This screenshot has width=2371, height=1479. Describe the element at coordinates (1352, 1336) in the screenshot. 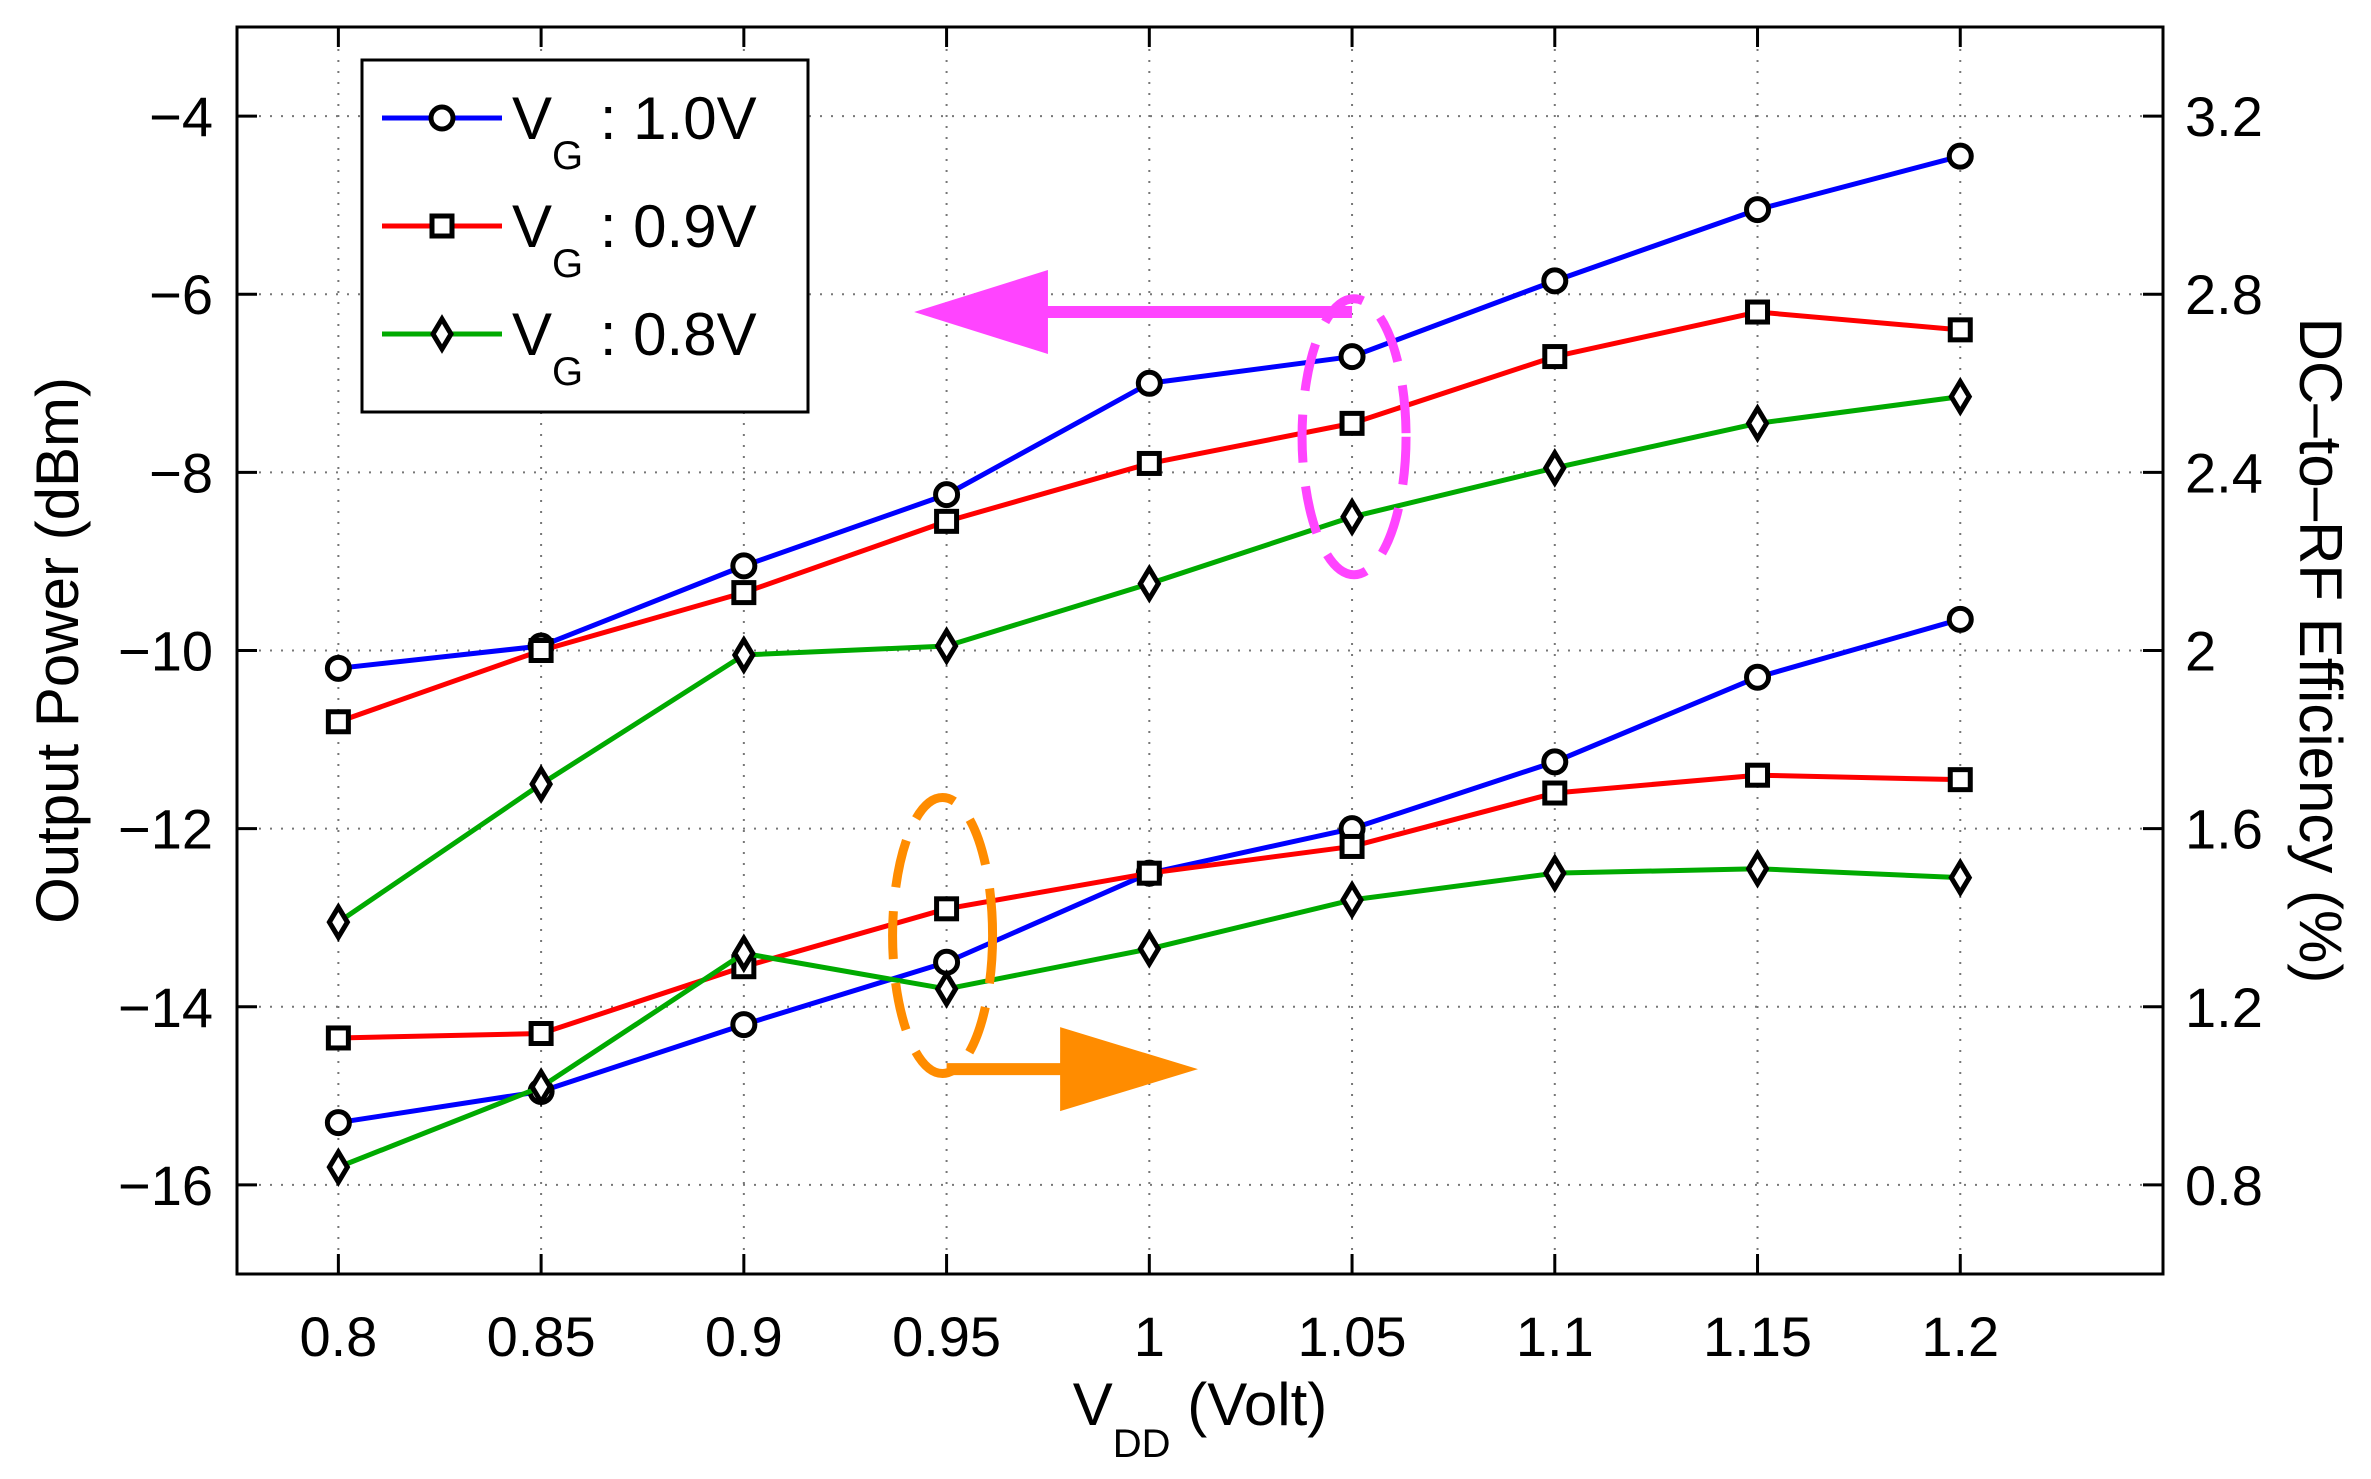

I see `x-tick-label: 1.05` at that location.